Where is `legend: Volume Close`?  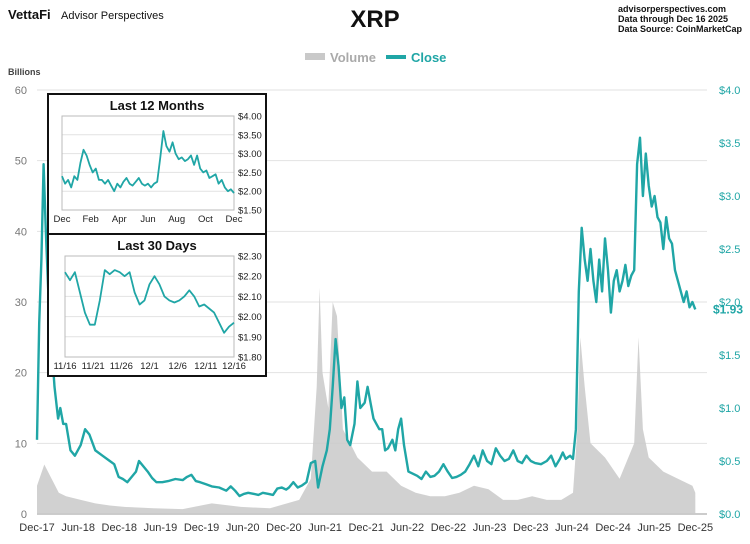
legend: Volume Close is located at coordinates (375, 57).